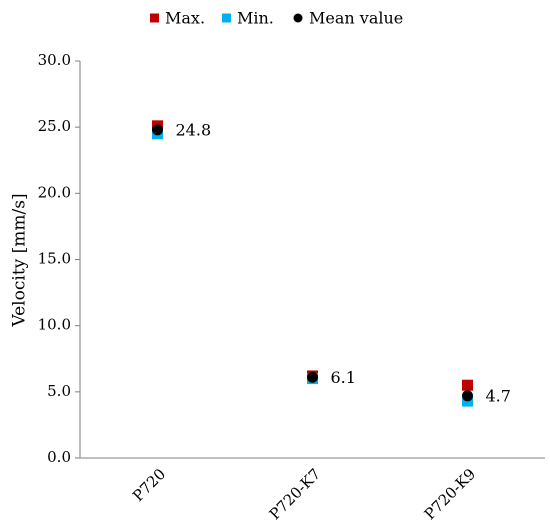 The image size is (550, 528). Describe the element at coordinates (450, 494) in the screenshot. I see `x-tick-label: P720-K9` at that location.